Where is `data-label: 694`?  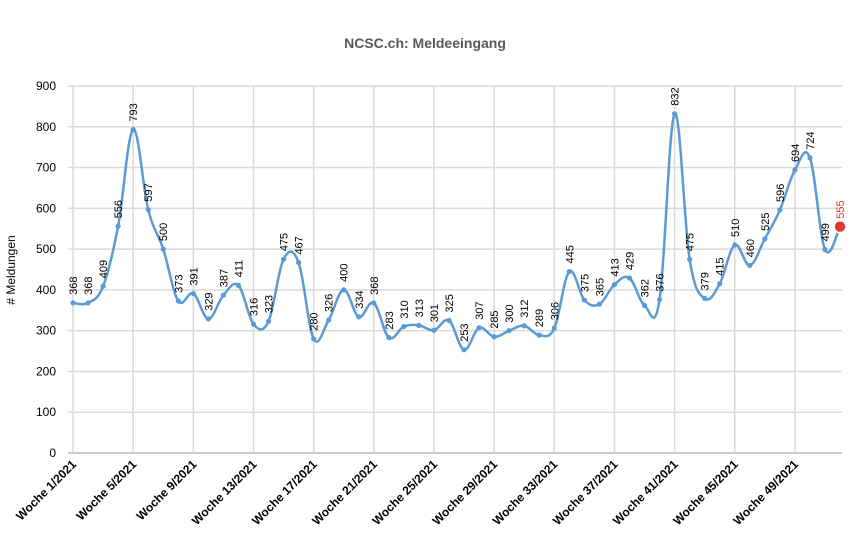 data-label: 694 is located at coordinates (796, 153).